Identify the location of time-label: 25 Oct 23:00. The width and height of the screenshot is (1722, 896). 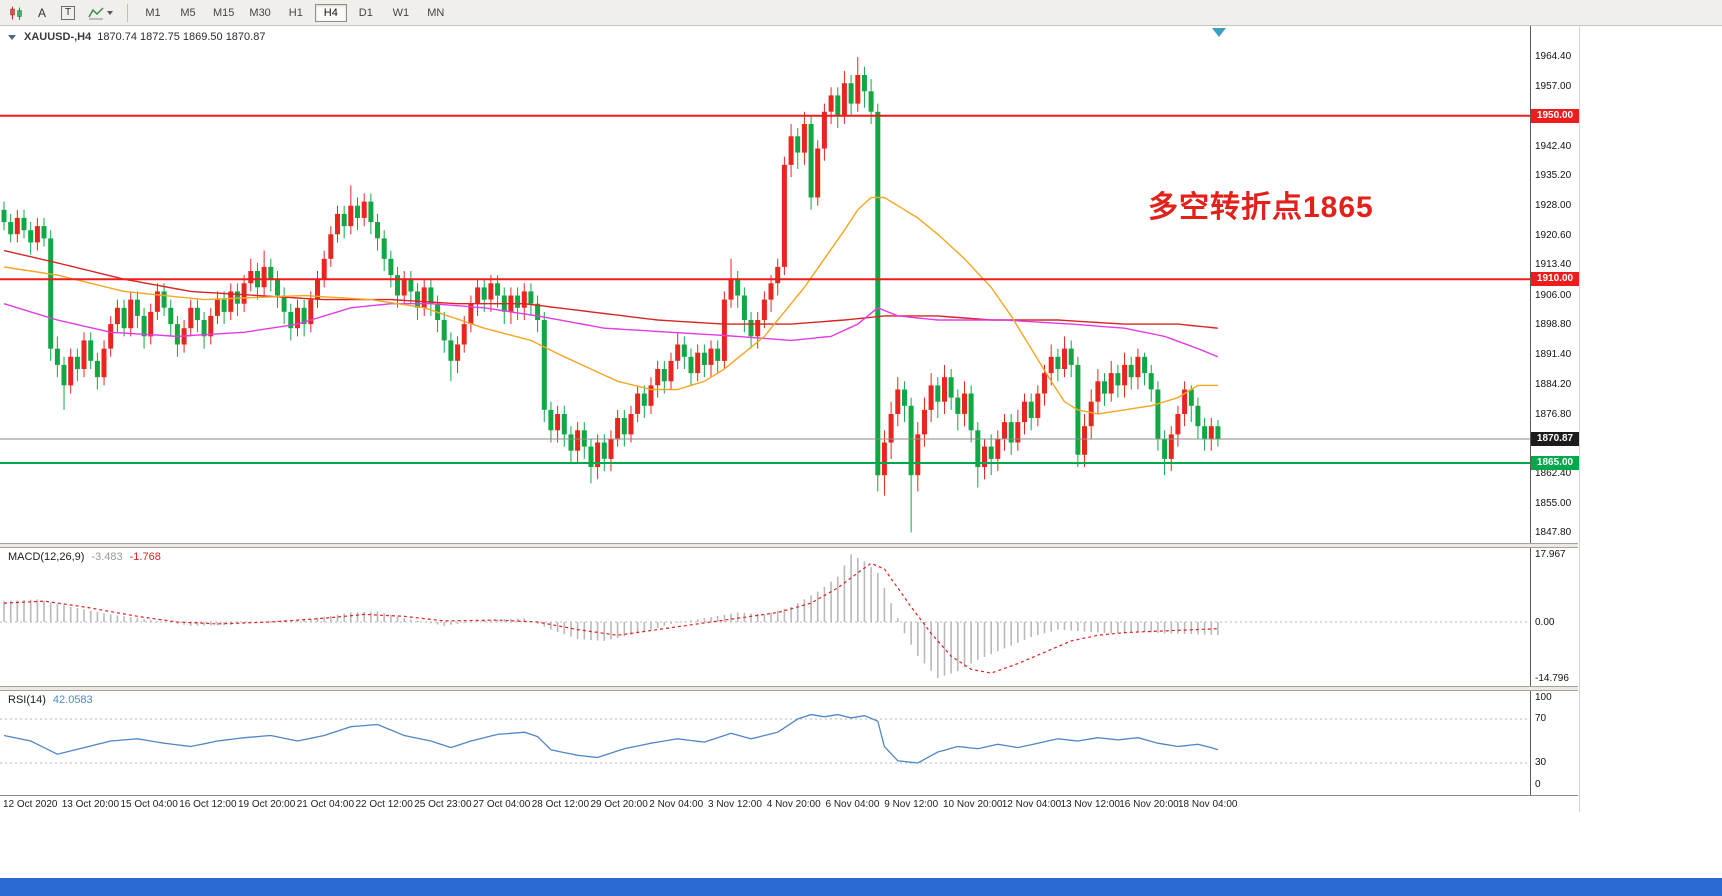
(443, 804).